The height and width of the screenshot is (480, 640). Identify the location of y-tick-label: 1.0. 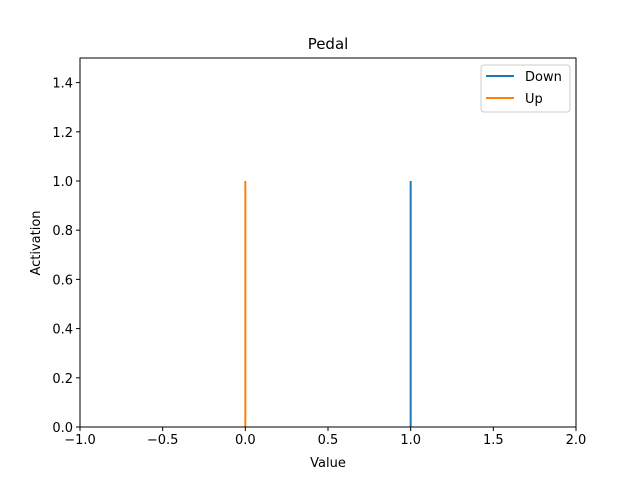
(62, 182).